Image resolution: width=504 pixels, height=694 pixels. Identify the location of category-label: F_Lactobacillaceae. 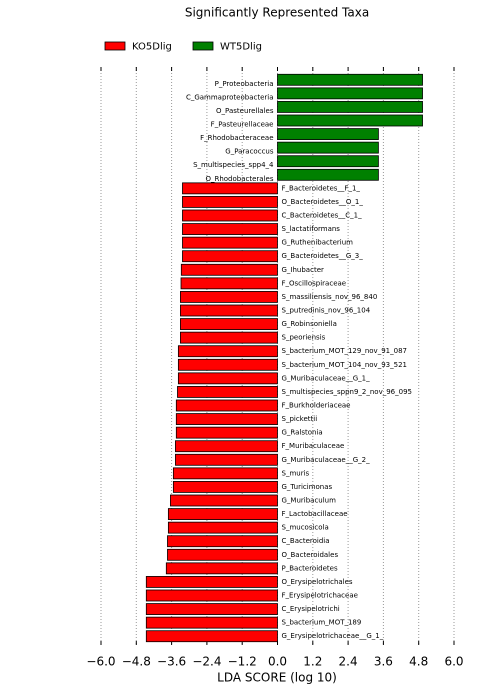
(315, 514).